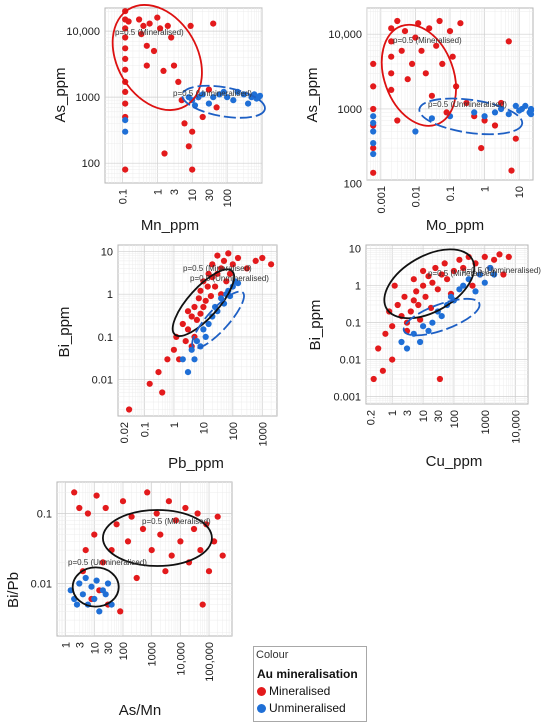 Image resolution: width=550 pixels, height=727 pixels. What do you see at coordinates (144, 559) in the screenshot?
I see `gridlines` at bounding box center [144, 559].